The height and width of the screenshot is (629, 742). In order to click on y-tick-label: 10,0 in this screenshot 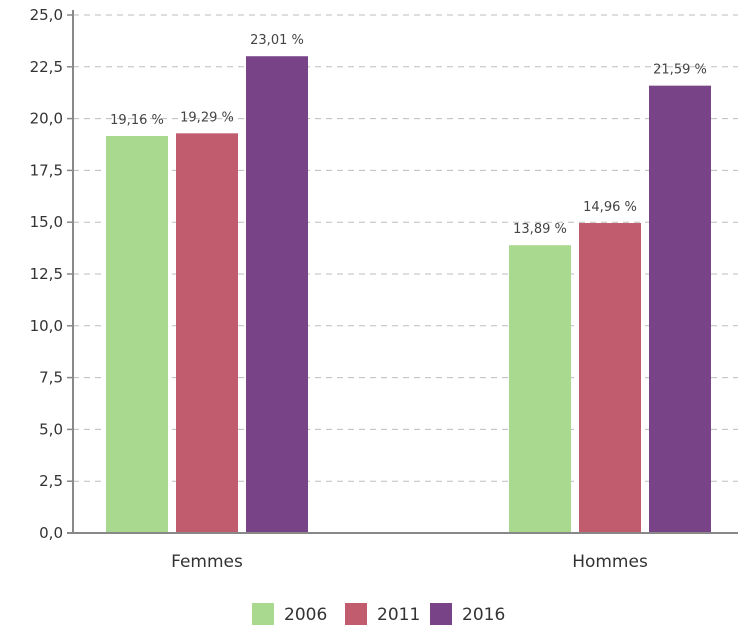, I will do `click(46, 326)`.